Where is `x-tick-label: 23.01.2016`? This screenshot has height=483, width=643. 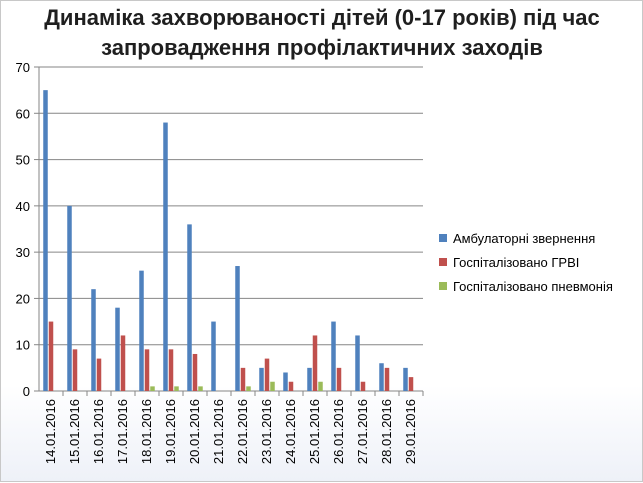 x-tick-label: 23.01.2016 is located at coordinates (266, 431).